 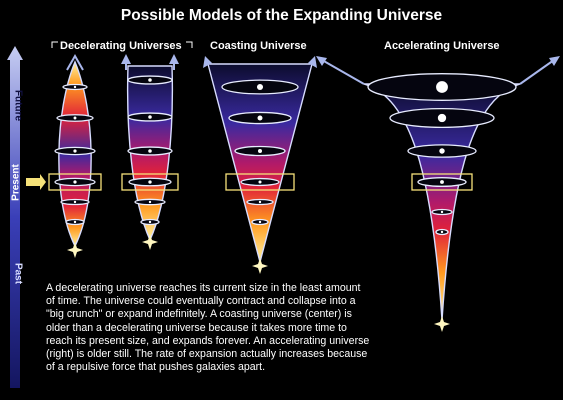 I want to click on decelerating-bracket, so click(x=122, y=44).